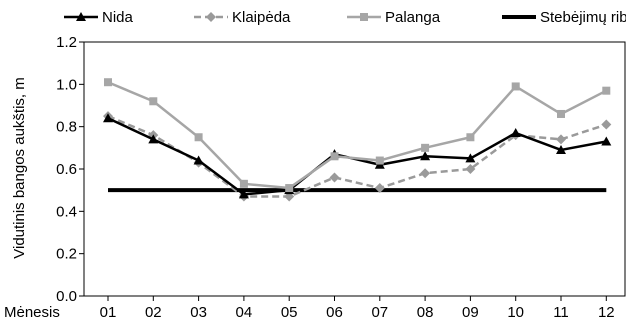  I want to click on legend-item: Stebėjimų riba, so click(564, 17).